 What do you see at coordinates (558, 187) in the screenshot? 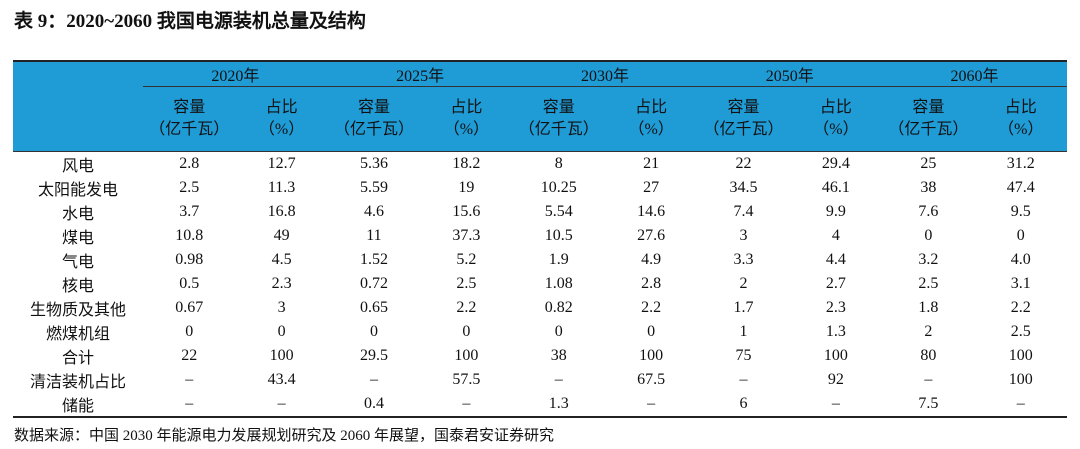
I see `table-cell: 10.25` at bounding box center [558, 187].